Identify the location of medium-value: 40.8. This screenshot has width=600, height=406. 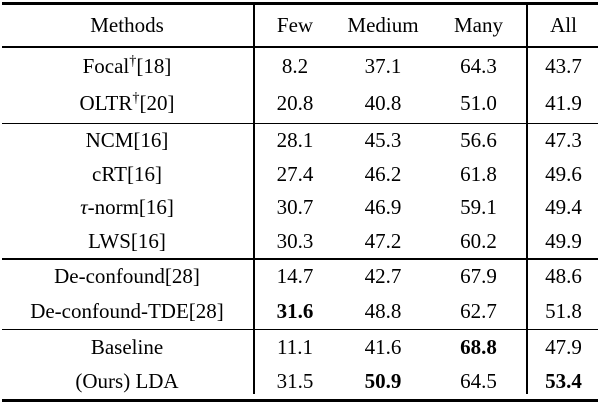
(383, 103).